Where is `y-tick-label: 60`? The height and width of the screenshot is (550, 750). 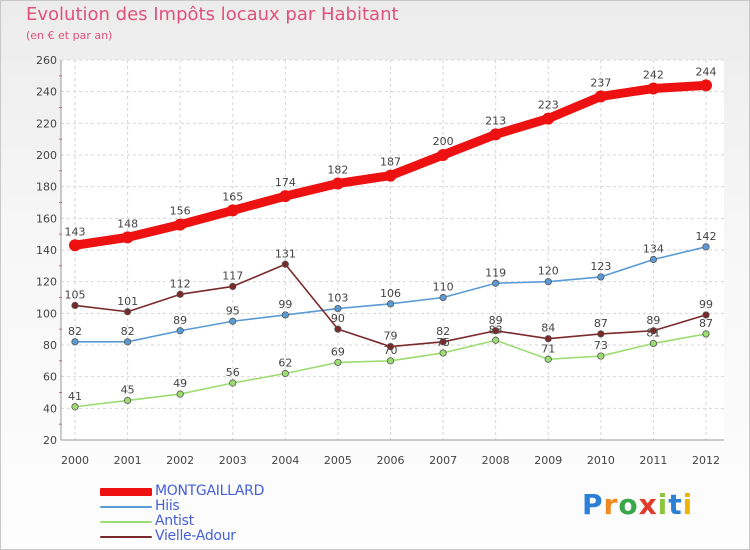
y-tick-label: 60 is located at coordinates (50, 377).